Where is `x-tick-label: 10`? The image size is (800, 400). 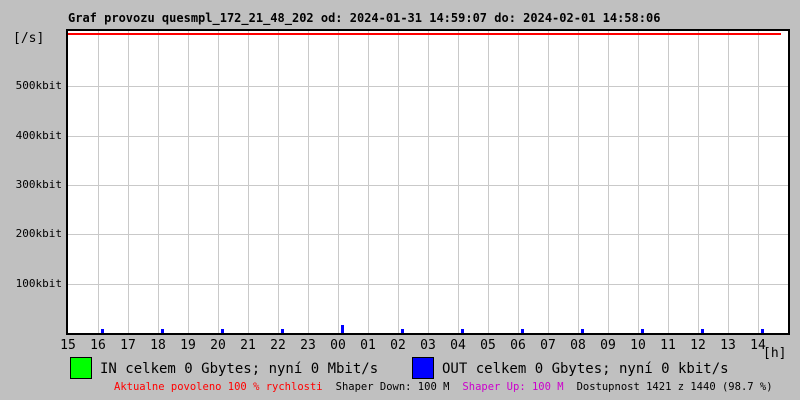 x-tick-label: 10 is located at coordinates (638, 345).